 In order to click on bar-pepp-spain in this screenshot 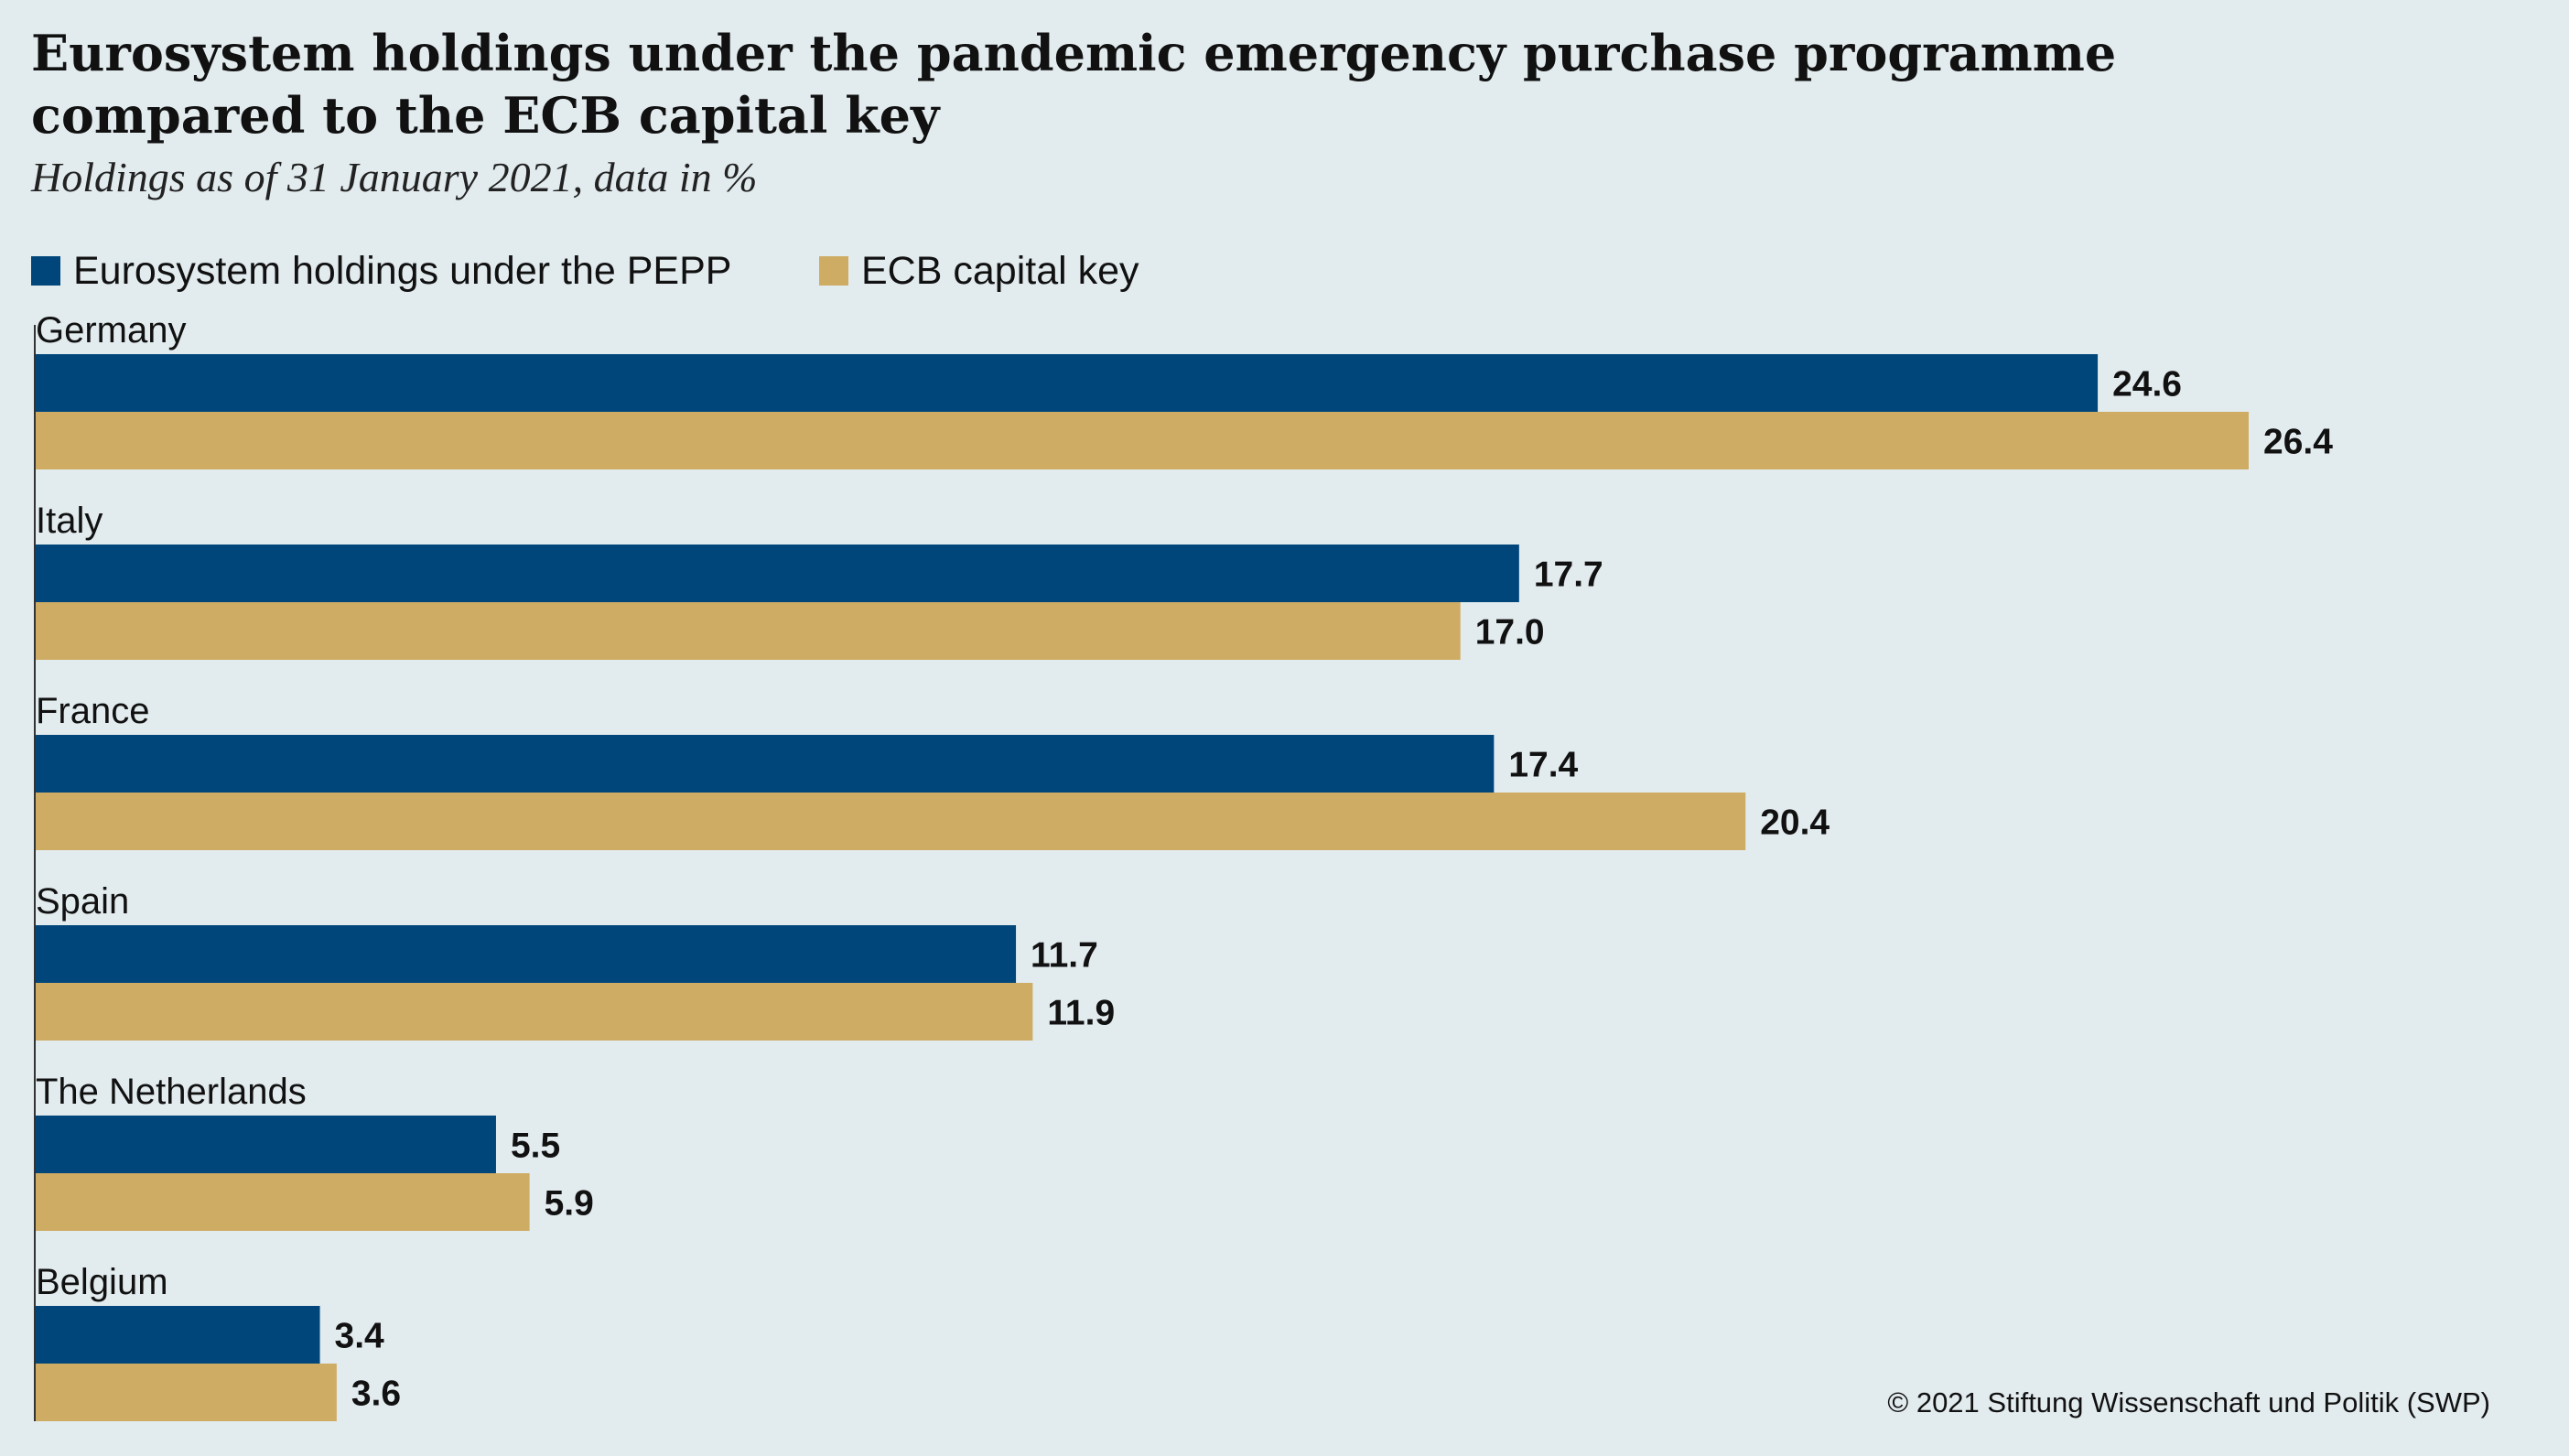, I will do `click(526, 954)`.